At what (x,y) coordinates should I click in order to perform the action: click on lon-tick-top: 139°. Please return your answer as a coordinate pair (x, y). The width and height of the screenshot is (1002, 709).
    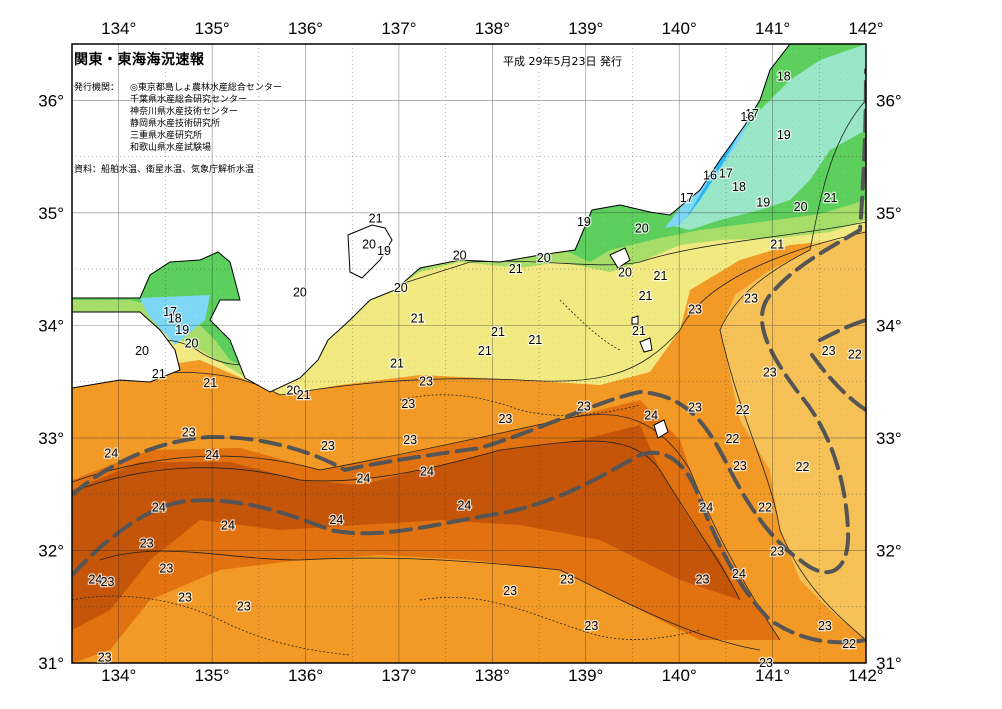
    Looking at the image, I should click on (585, 28).